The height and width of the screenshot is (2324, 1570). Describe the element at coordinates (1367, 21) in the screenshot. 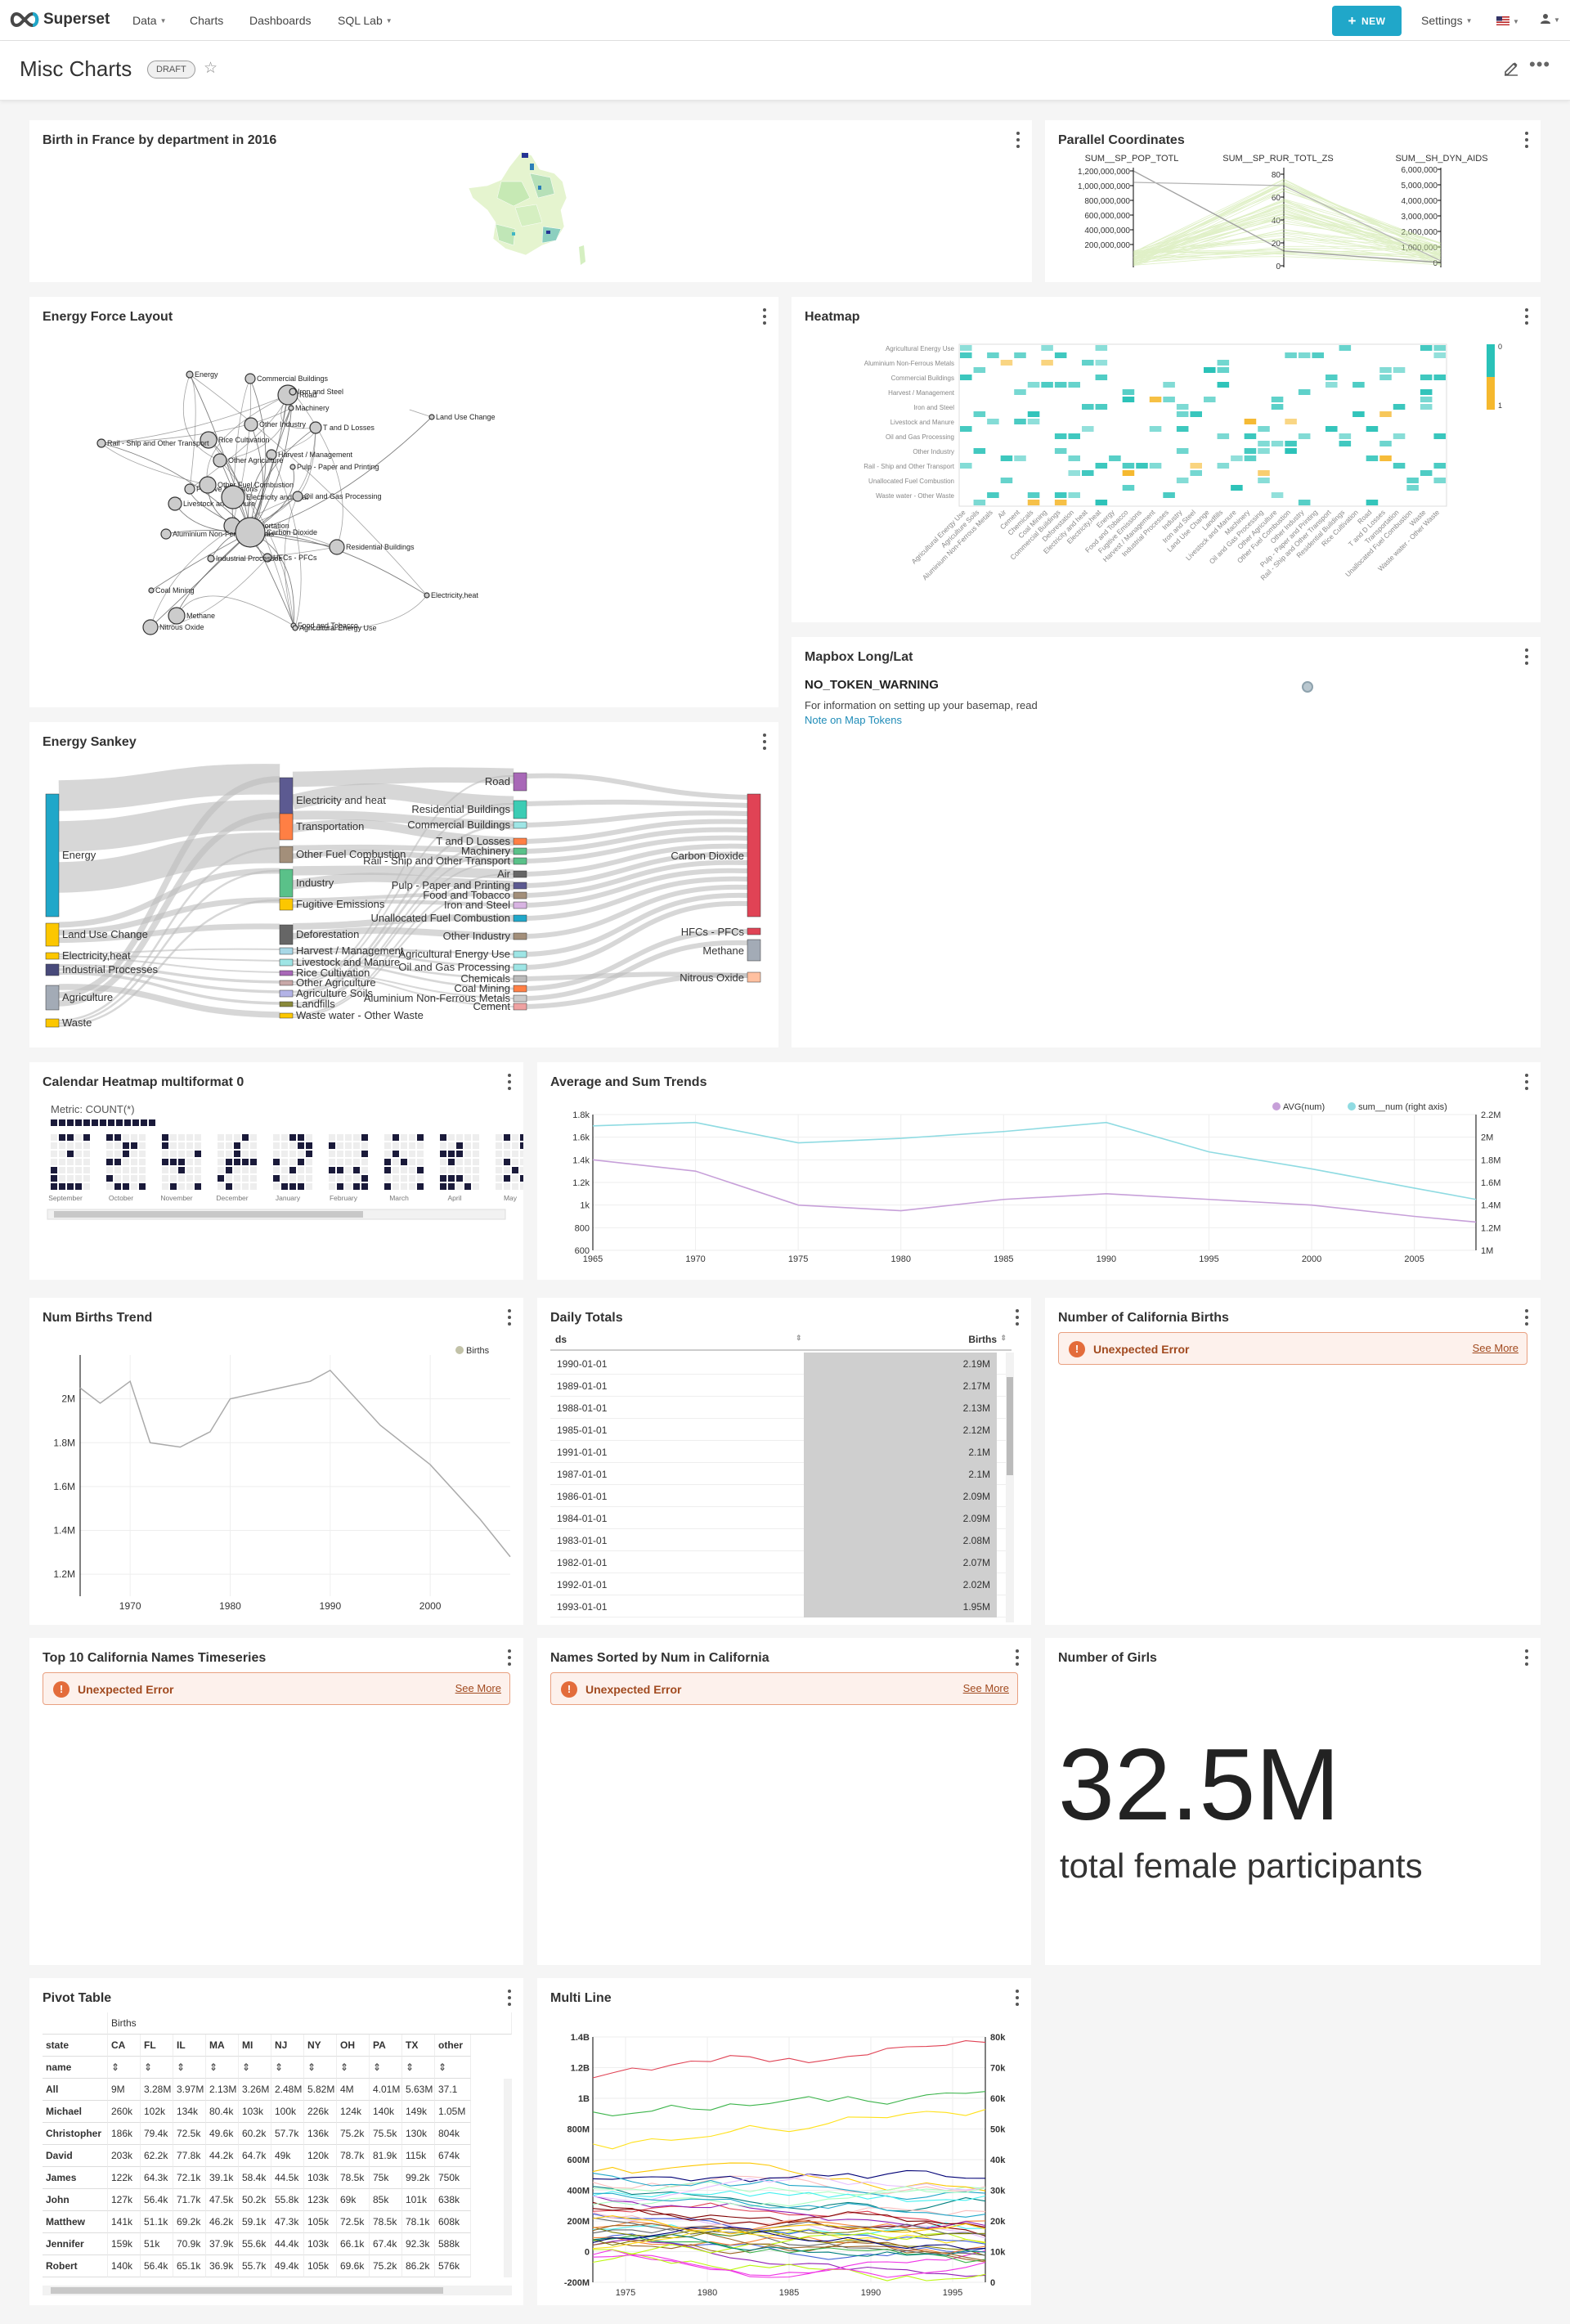

I see `new-button: + NEW` at that location.